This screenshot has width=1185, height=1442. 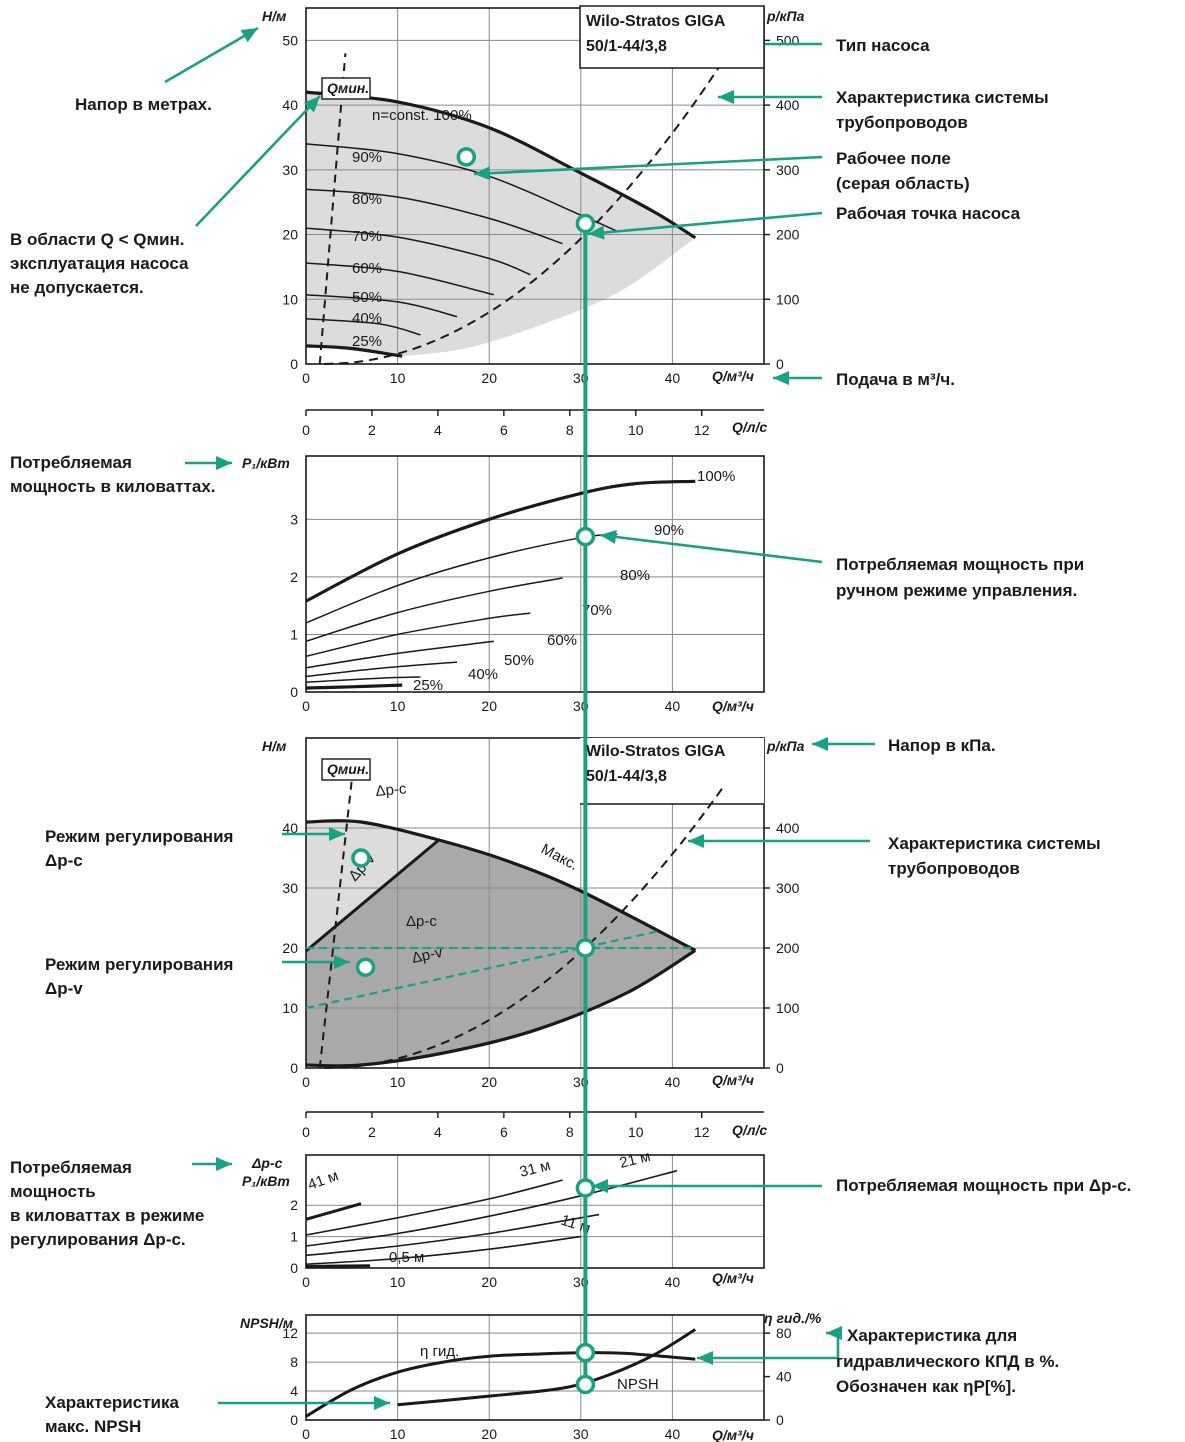 I want to click on ann-qmin-1: В области Q < Qмин., so click(x=97, y=239).